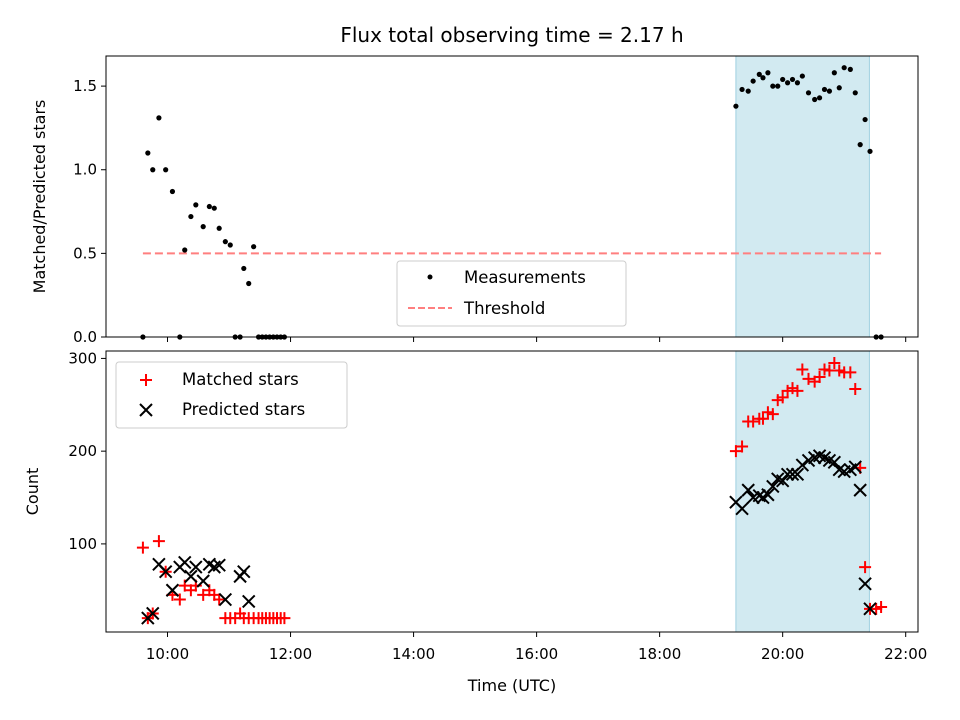 Image resolution: width=960 pixels, height=720 pixels. I want to click on count-y-tick-label: 300, so click(82, 358).